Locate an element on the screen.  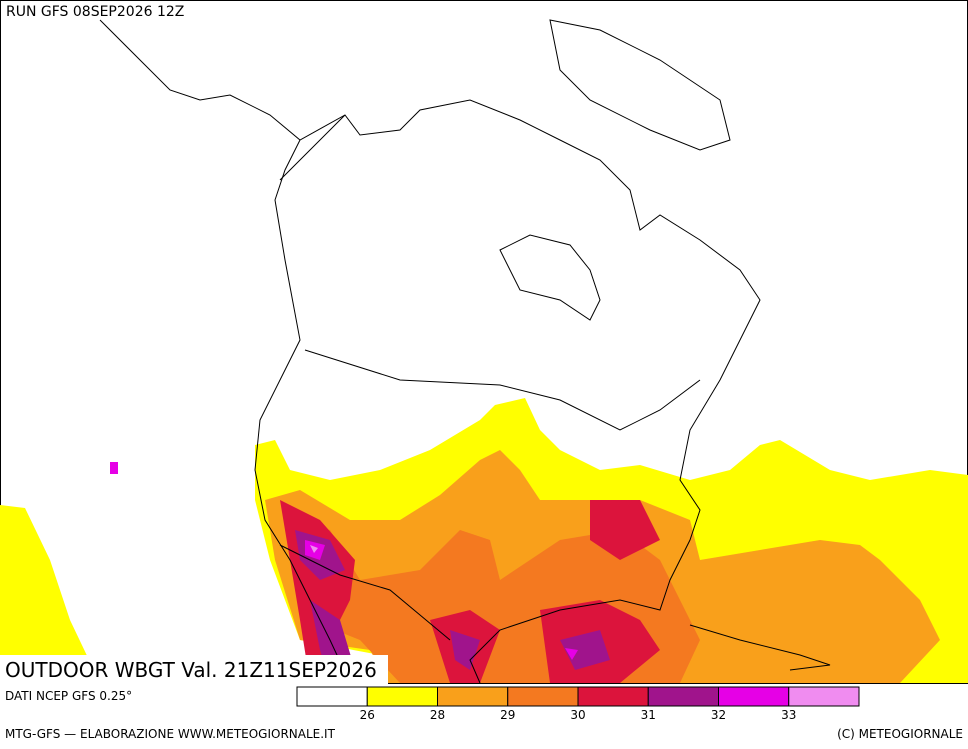
source-label: DATI NCEP GFS 0.25° is located at coordinates (68, 696).